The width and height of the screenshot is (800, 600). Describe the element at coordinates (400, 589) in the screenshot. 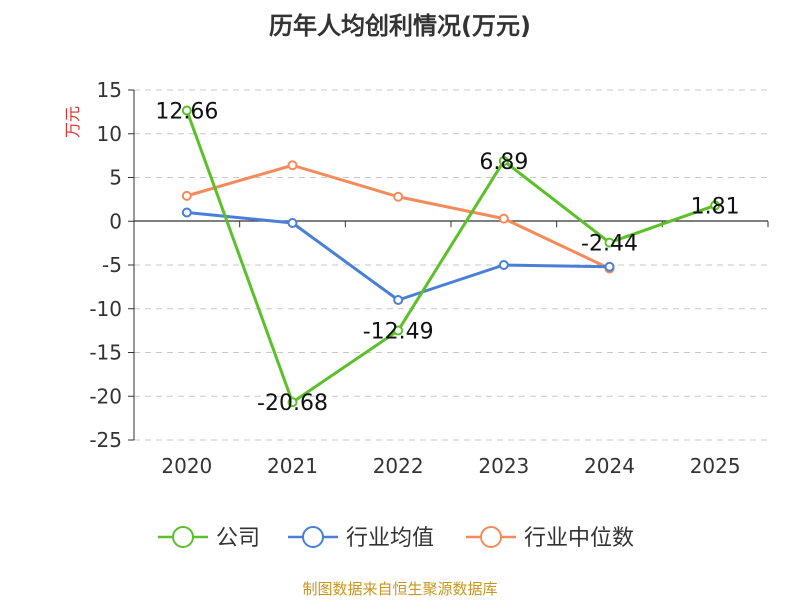

I see `source-note: 制图数据来自恒生聚源数据库` at that location.